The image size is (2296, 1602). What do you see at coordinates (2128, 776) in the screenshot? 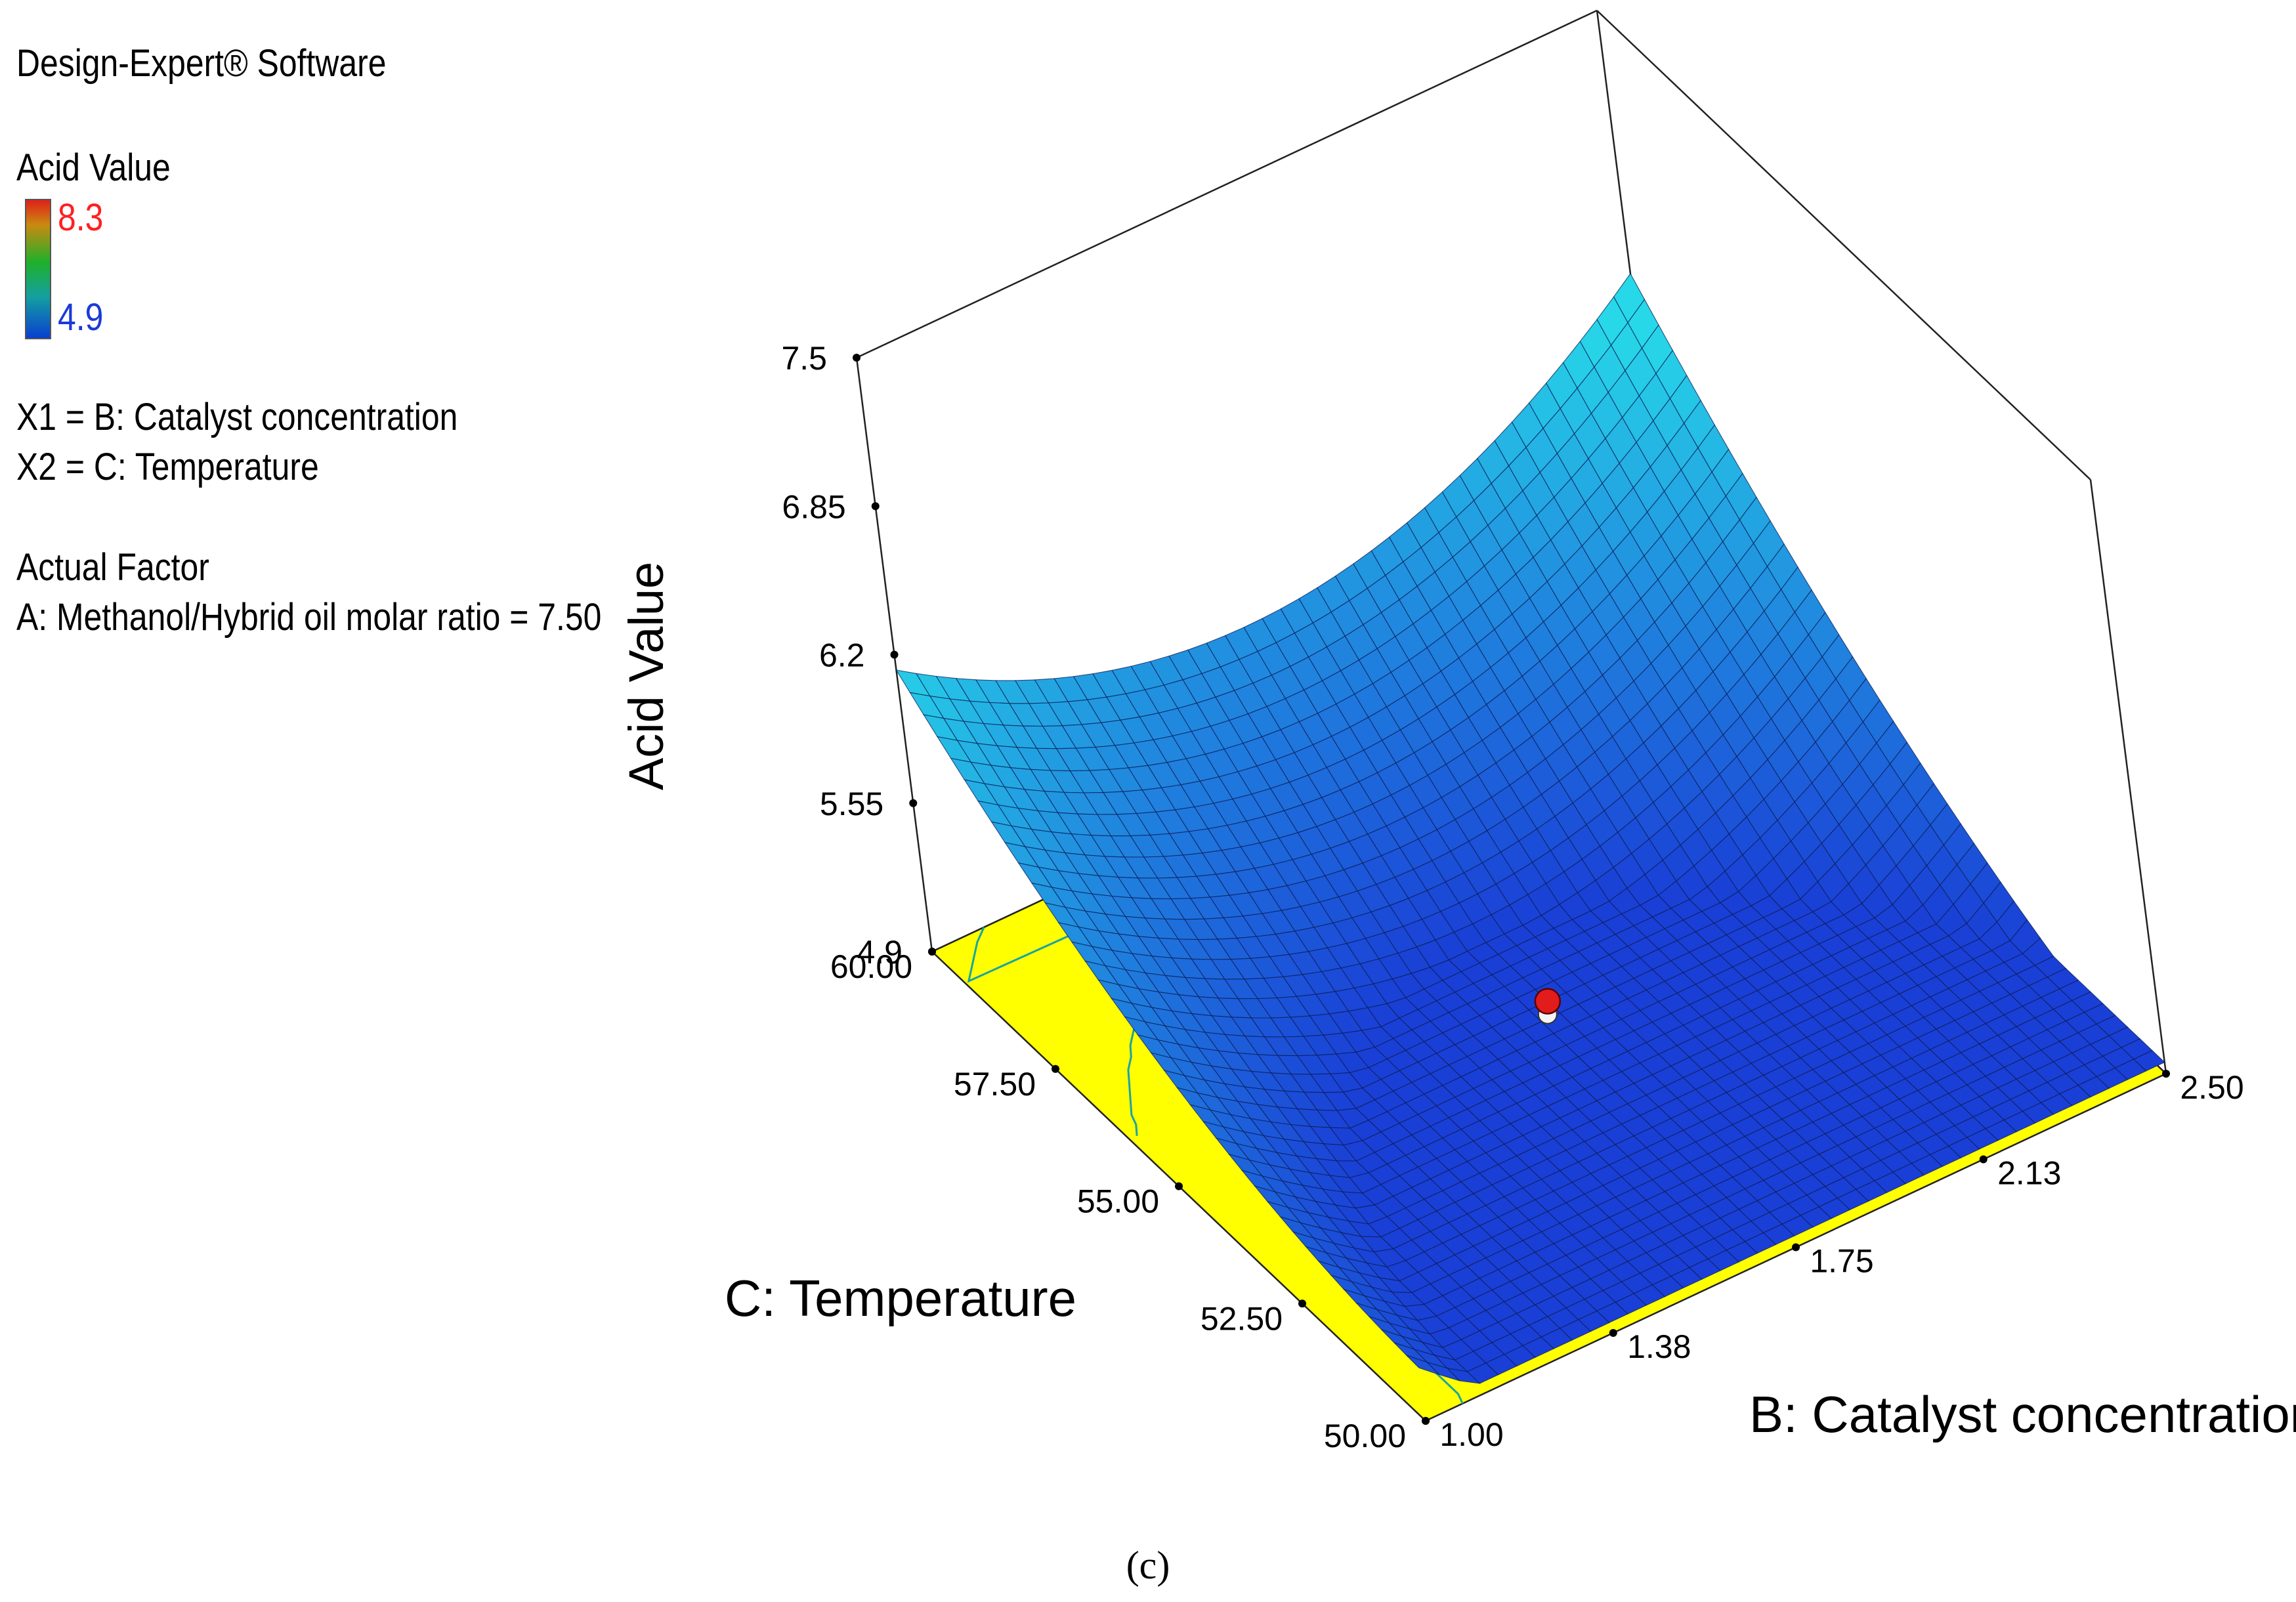
I see `right-vertical-edge` at bounding box center [2128, 776].